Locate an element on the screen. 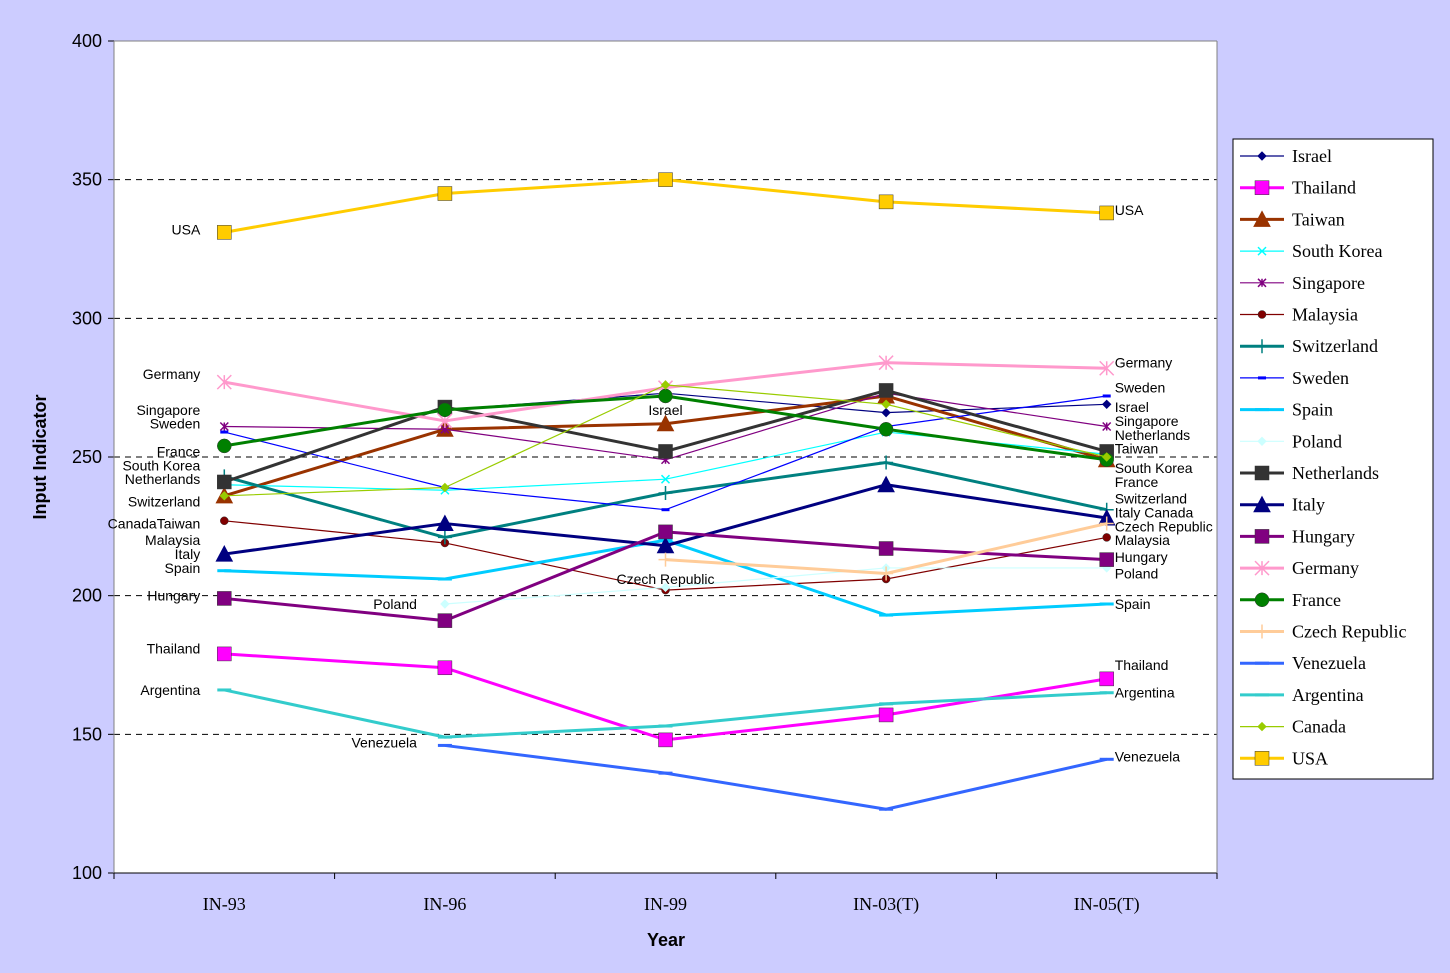 The image size is (1450, 973). legend-label: France is located at coordinates (1316, 600).